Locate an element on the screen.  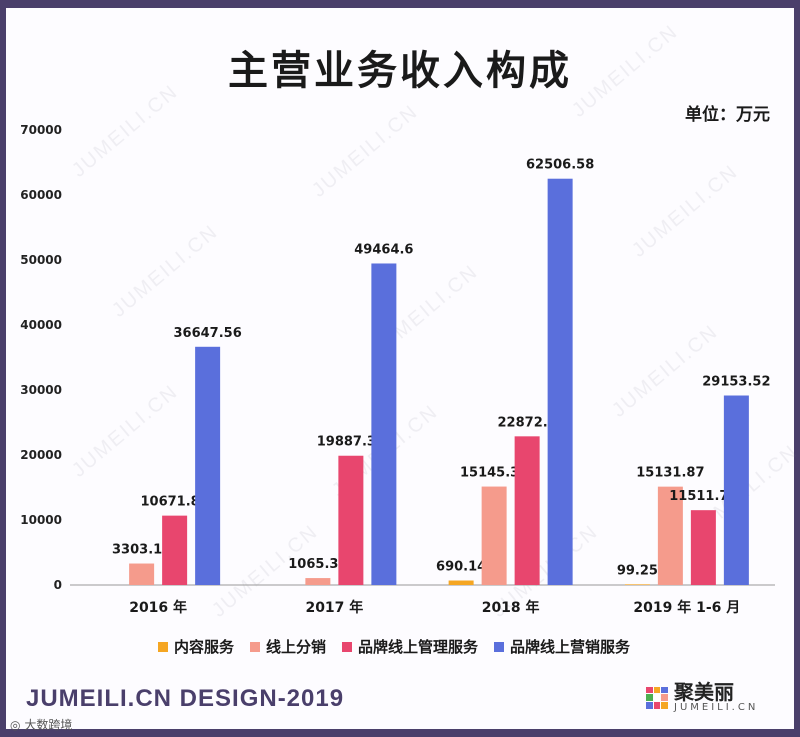
data-label: 22872.5 is located at coordinates (527, 422).